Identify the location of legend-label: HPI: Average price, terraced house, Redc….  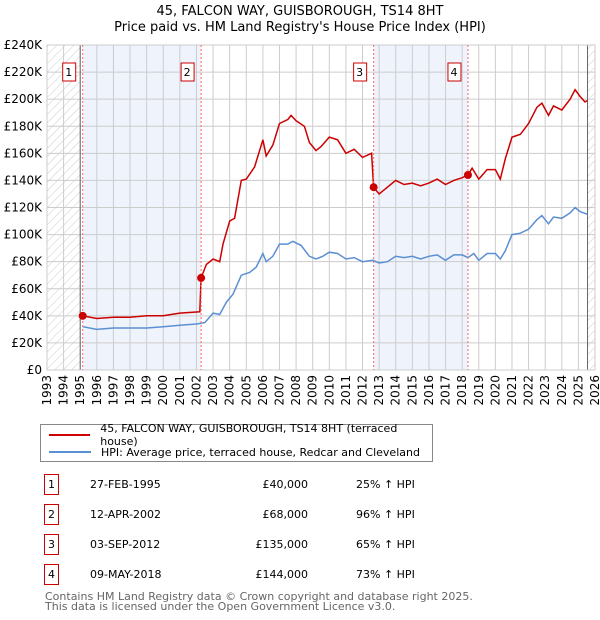
(260, 452).